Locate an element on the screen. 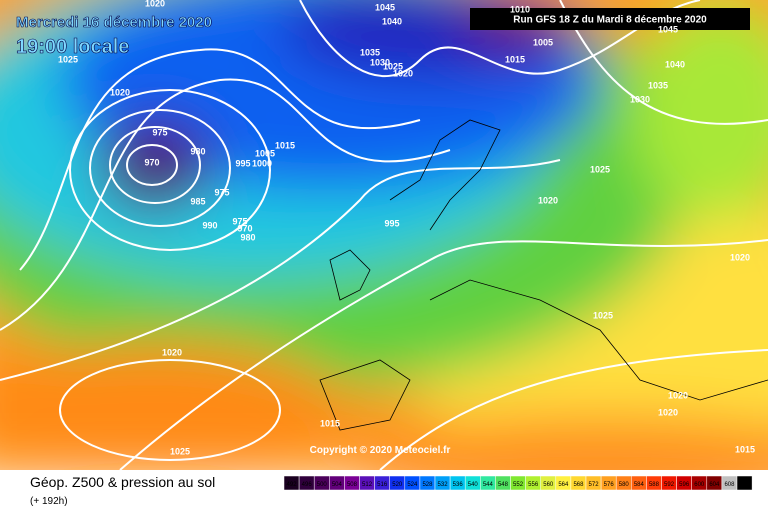 Image resolution: width=768 pixels, height=512 pixels. run-info: Run GFS 18 Z du Mardi 8 décembre 2020 is located at coordinates (610, 20).